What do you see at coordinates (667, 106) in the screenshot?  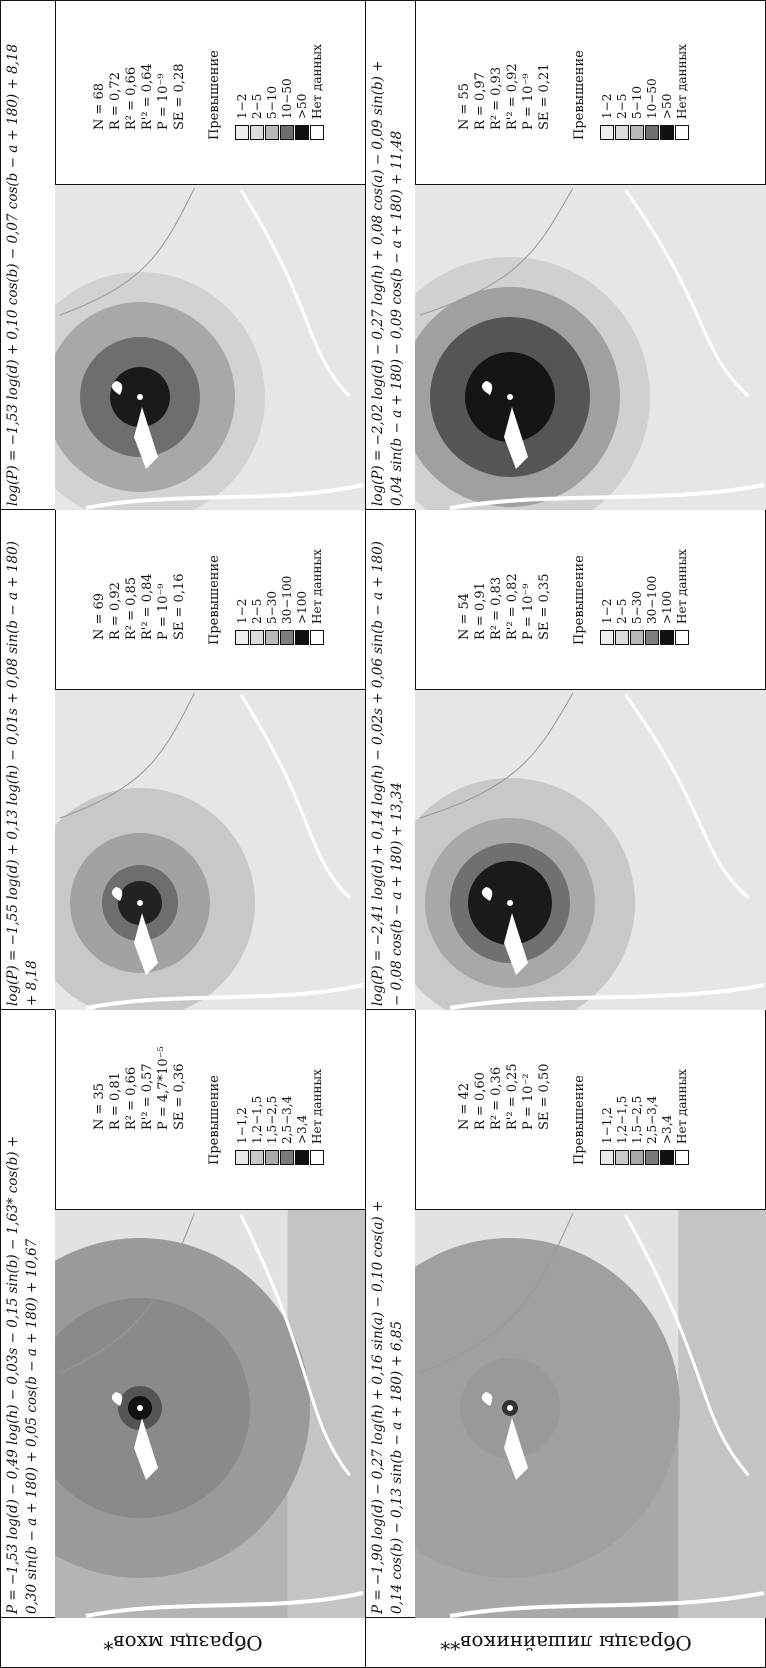 I see `legend-label: >50` at bounding box center [667, 106].